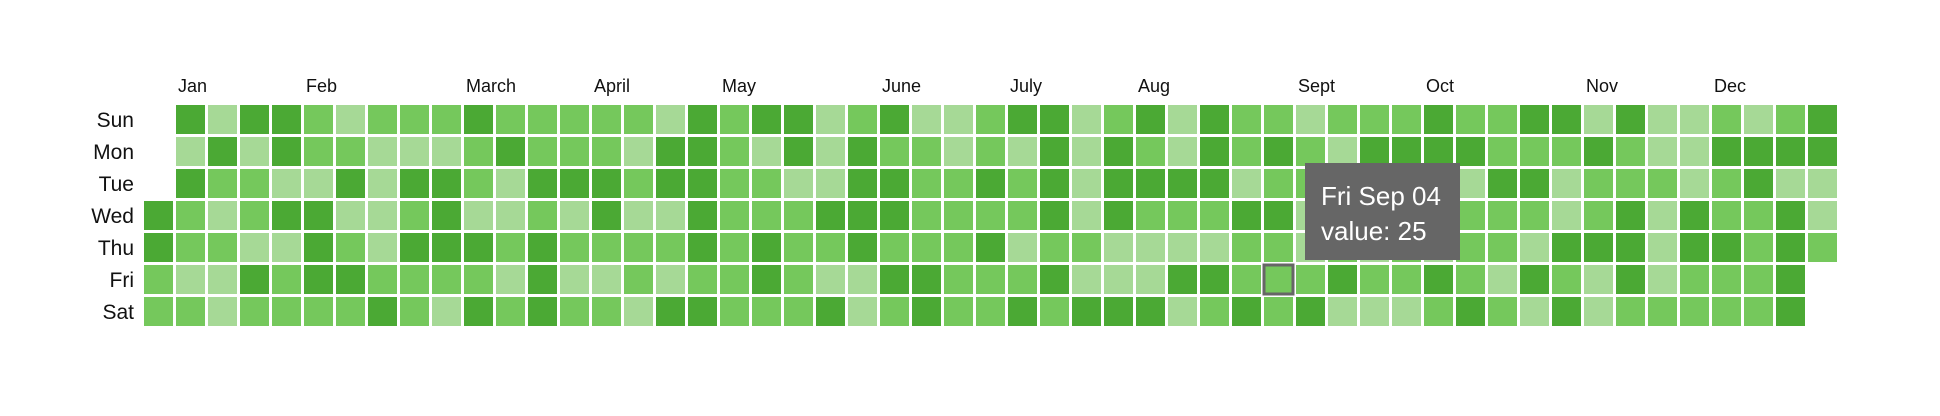 The image size is (1940, 416). What do you see at coordinates (1278, 279) in the screenshot?
I see `heatmap-cell-highlighted` at bounding box center [1278, 279].